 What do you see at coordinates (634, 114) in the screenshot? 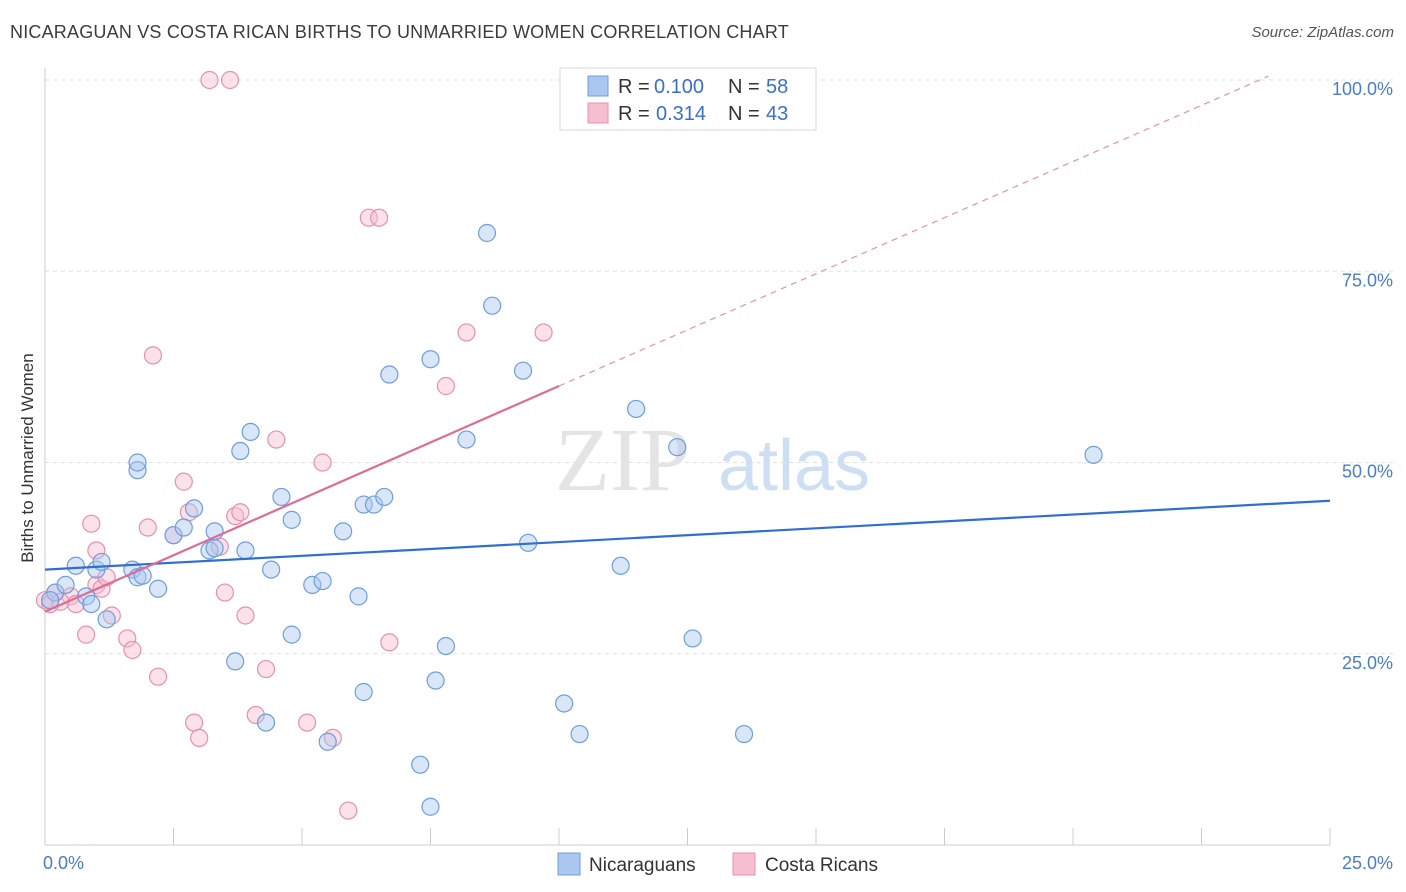
I see `legend-r-label-2: R =` at bounding box center [634, 114].